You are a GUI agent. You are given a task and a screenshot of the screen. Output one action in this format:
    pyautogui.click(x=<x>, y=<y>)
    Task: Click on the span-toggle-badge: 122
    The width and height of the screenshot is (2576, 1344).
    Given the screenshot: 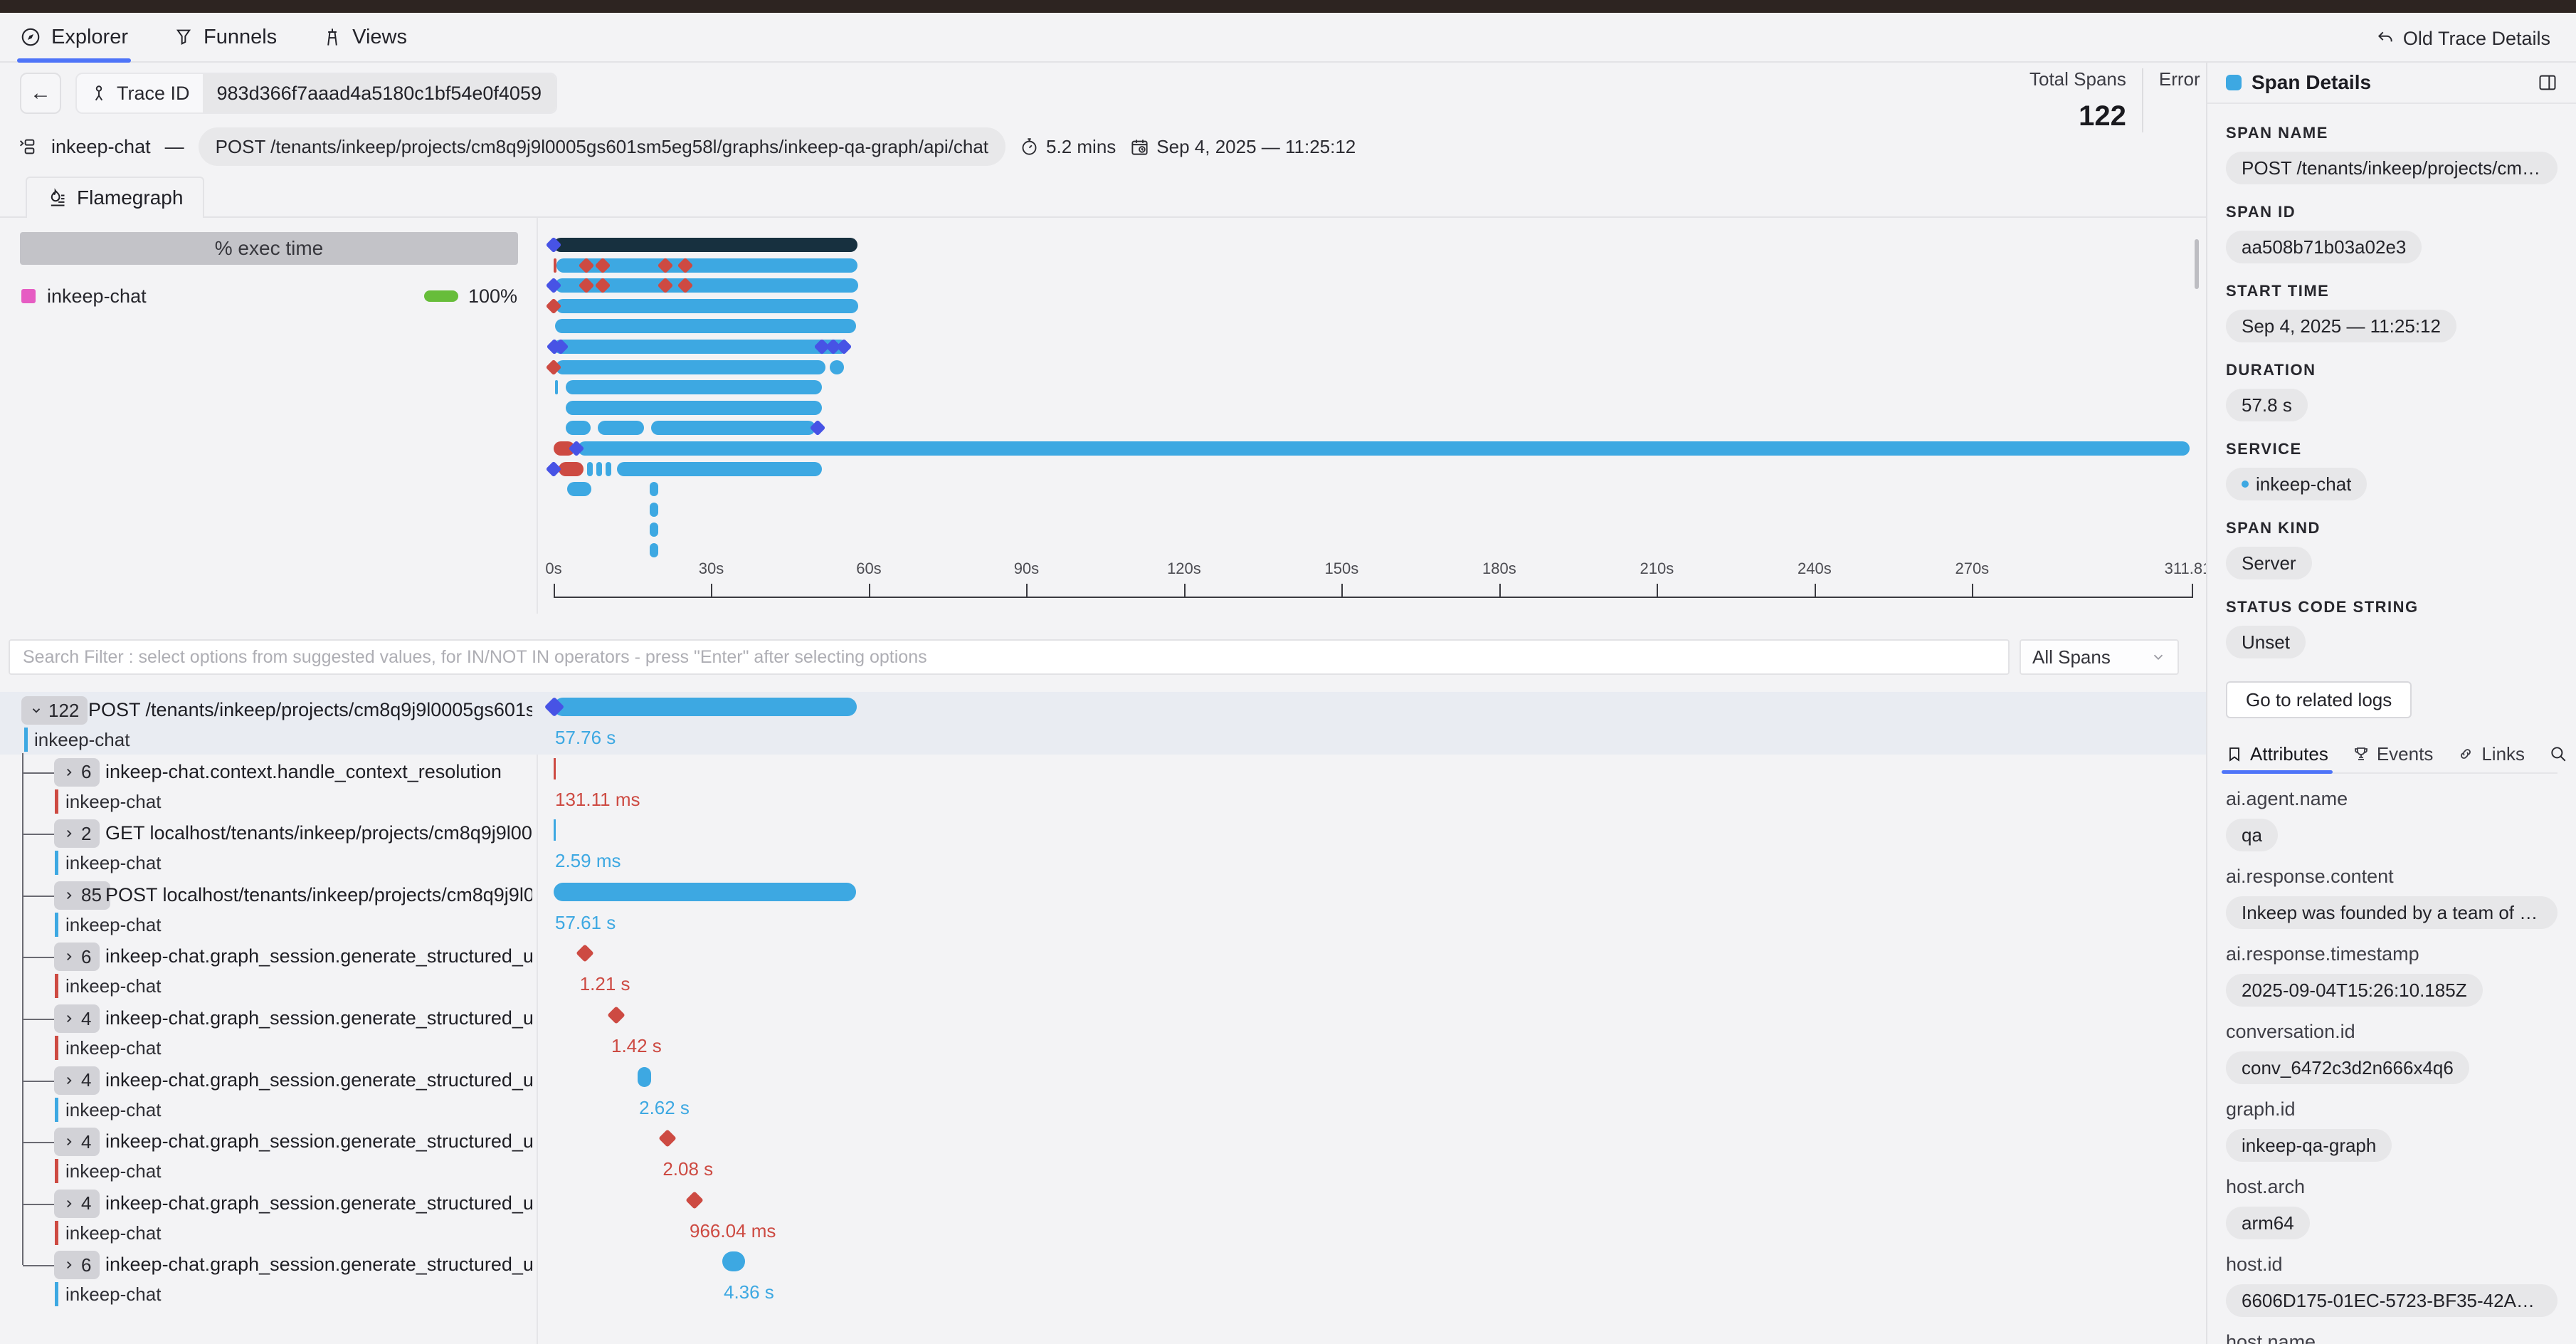 What is the action you would take?
    pyautogui.click(x=55, y=710)
    